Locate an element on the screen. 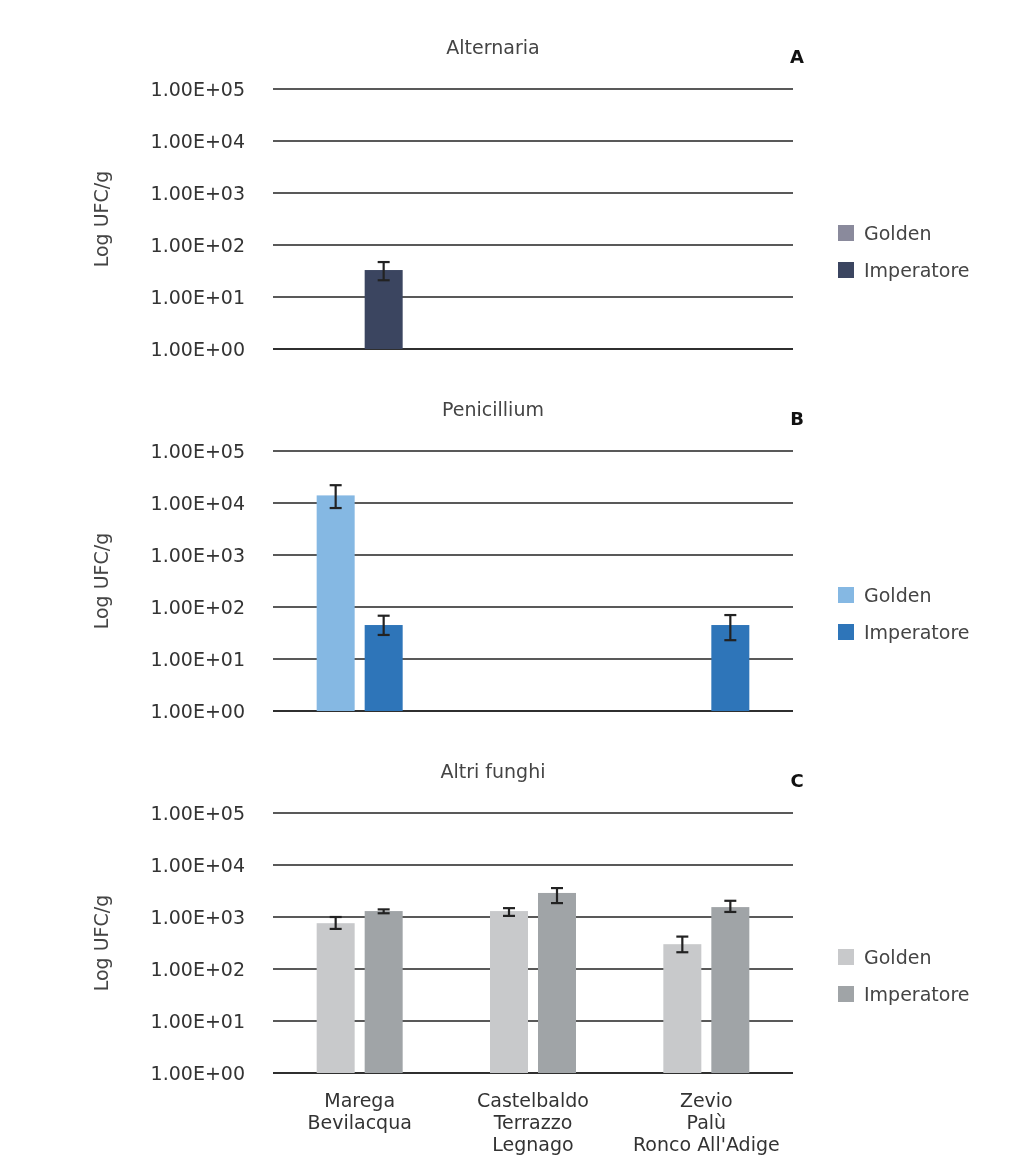 This screenshot has height=1169, width=1032. chart-title: Altri funghi is located at coordinates (493, 771).